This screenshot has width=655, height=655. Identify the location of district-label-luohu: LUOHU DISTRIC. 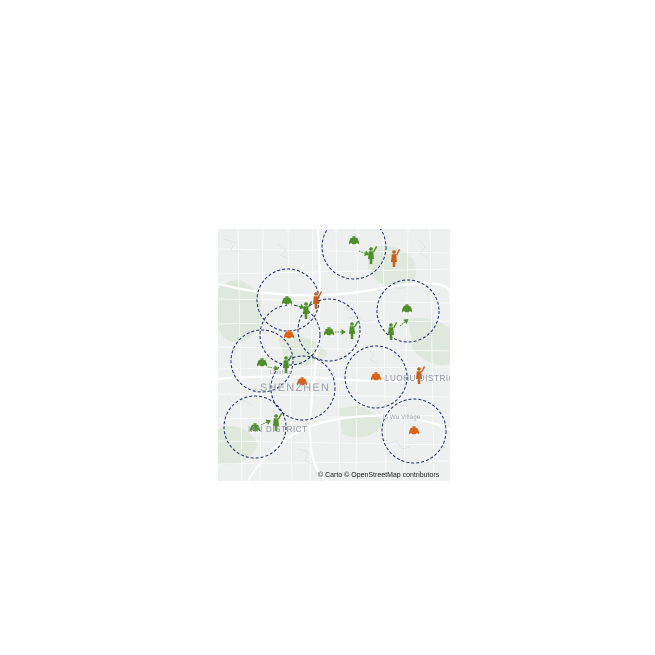
(417, 378).